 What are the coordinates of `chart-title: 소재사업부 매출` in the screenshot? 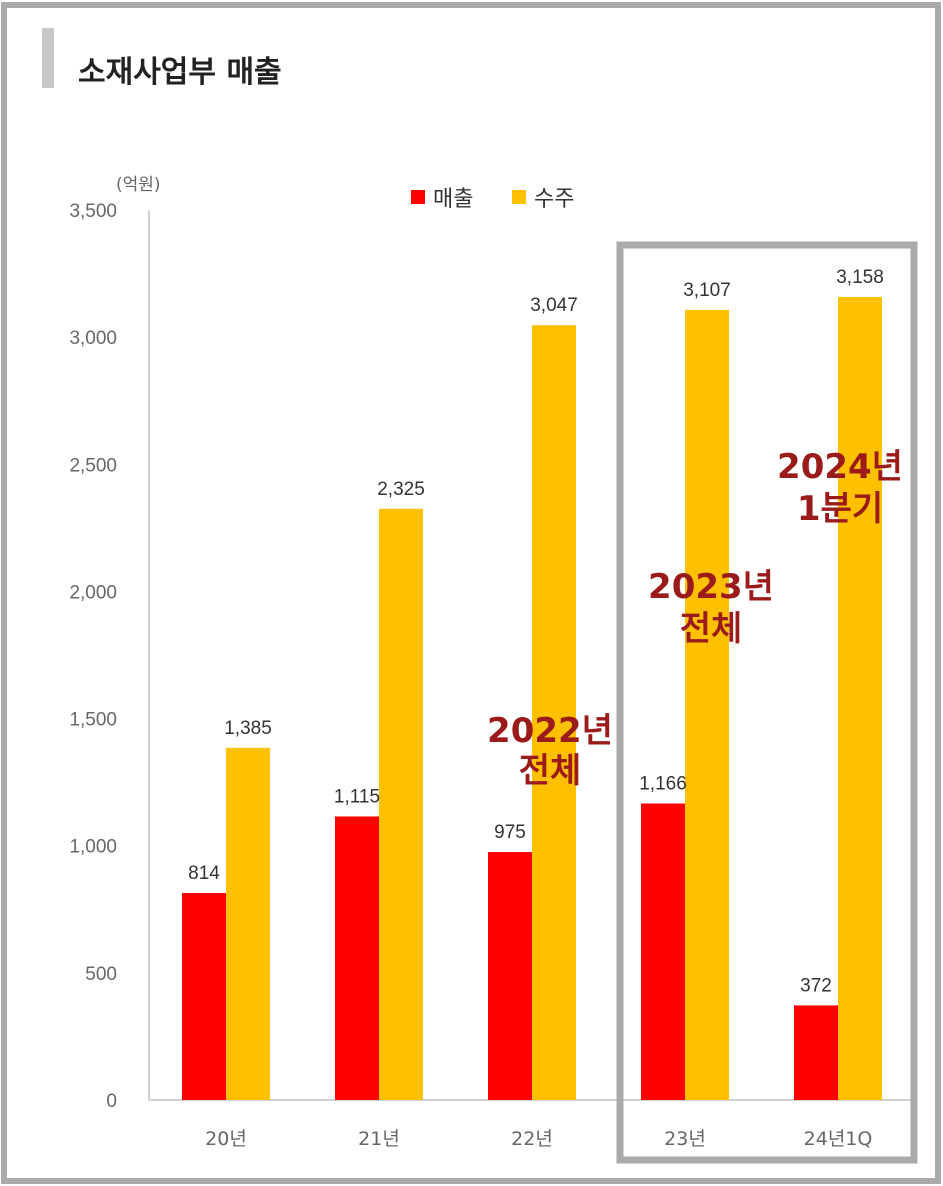 It's located at (180, 72).